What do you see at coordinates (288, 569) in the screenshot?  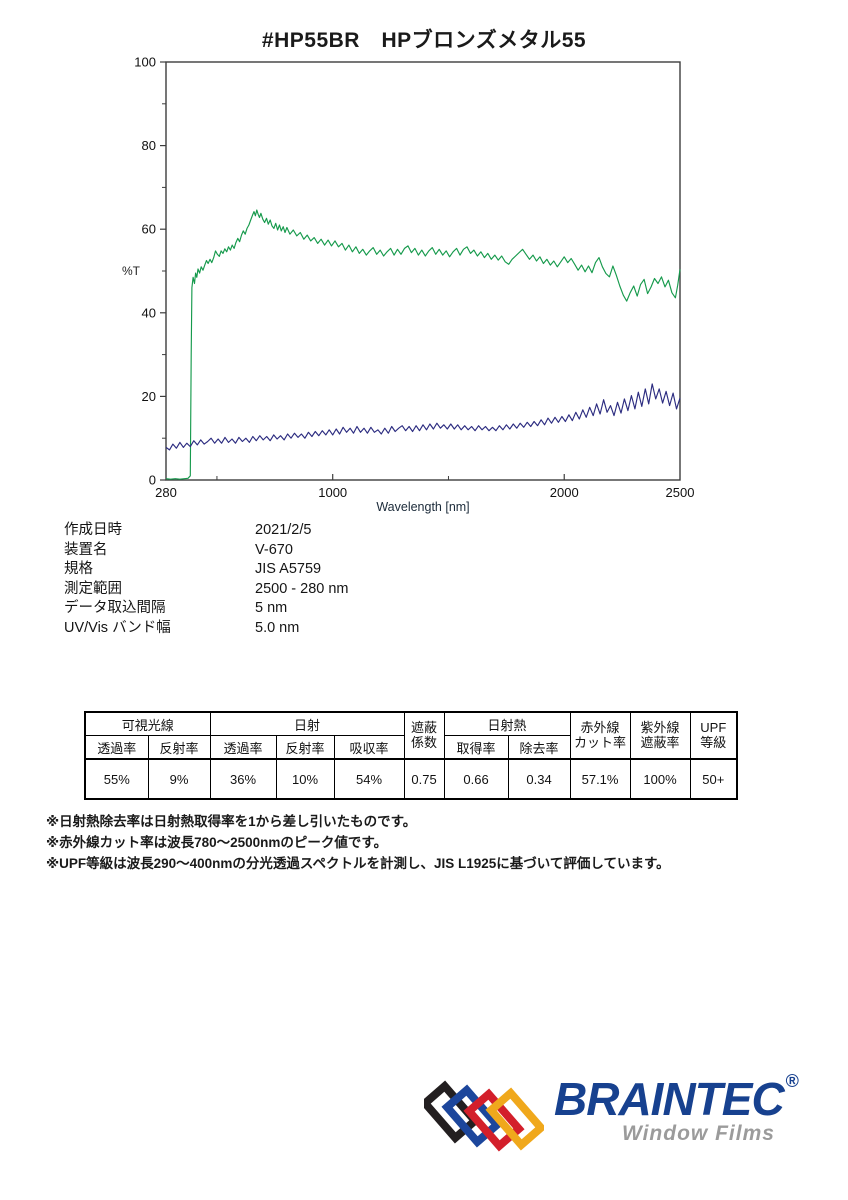 I see `meta-value: JIS A5759` at bounding box center [288, 569].